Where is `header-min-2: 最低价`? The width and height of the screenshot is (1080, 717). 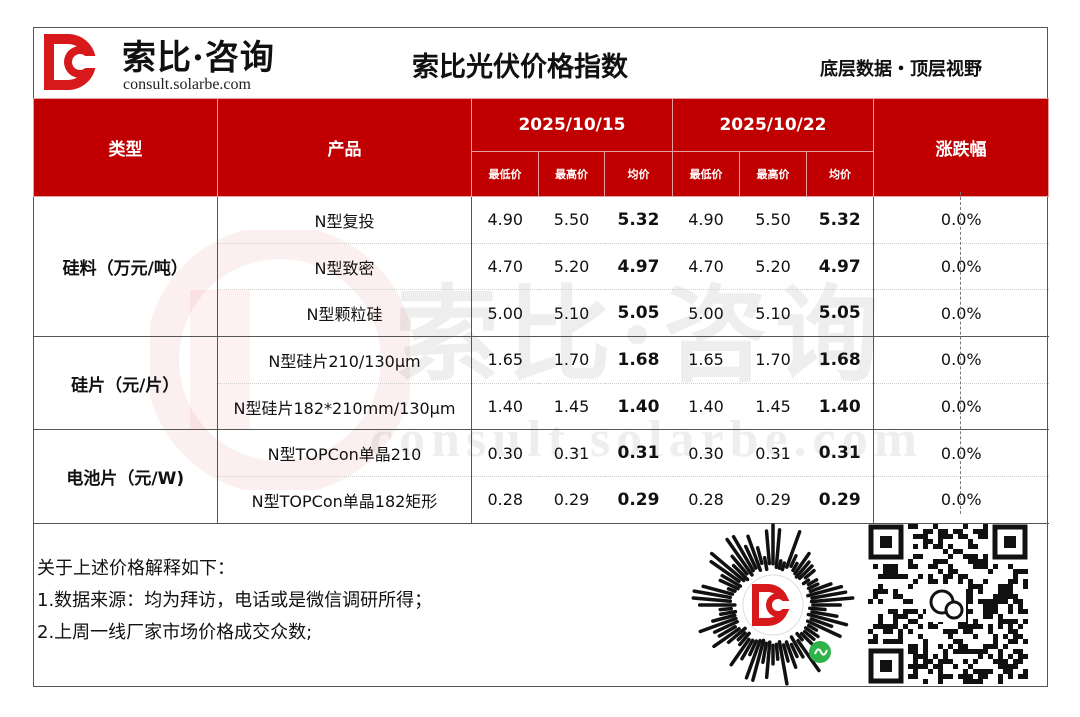 header-min-2: 最低价 is located at coordinates (706, 174).